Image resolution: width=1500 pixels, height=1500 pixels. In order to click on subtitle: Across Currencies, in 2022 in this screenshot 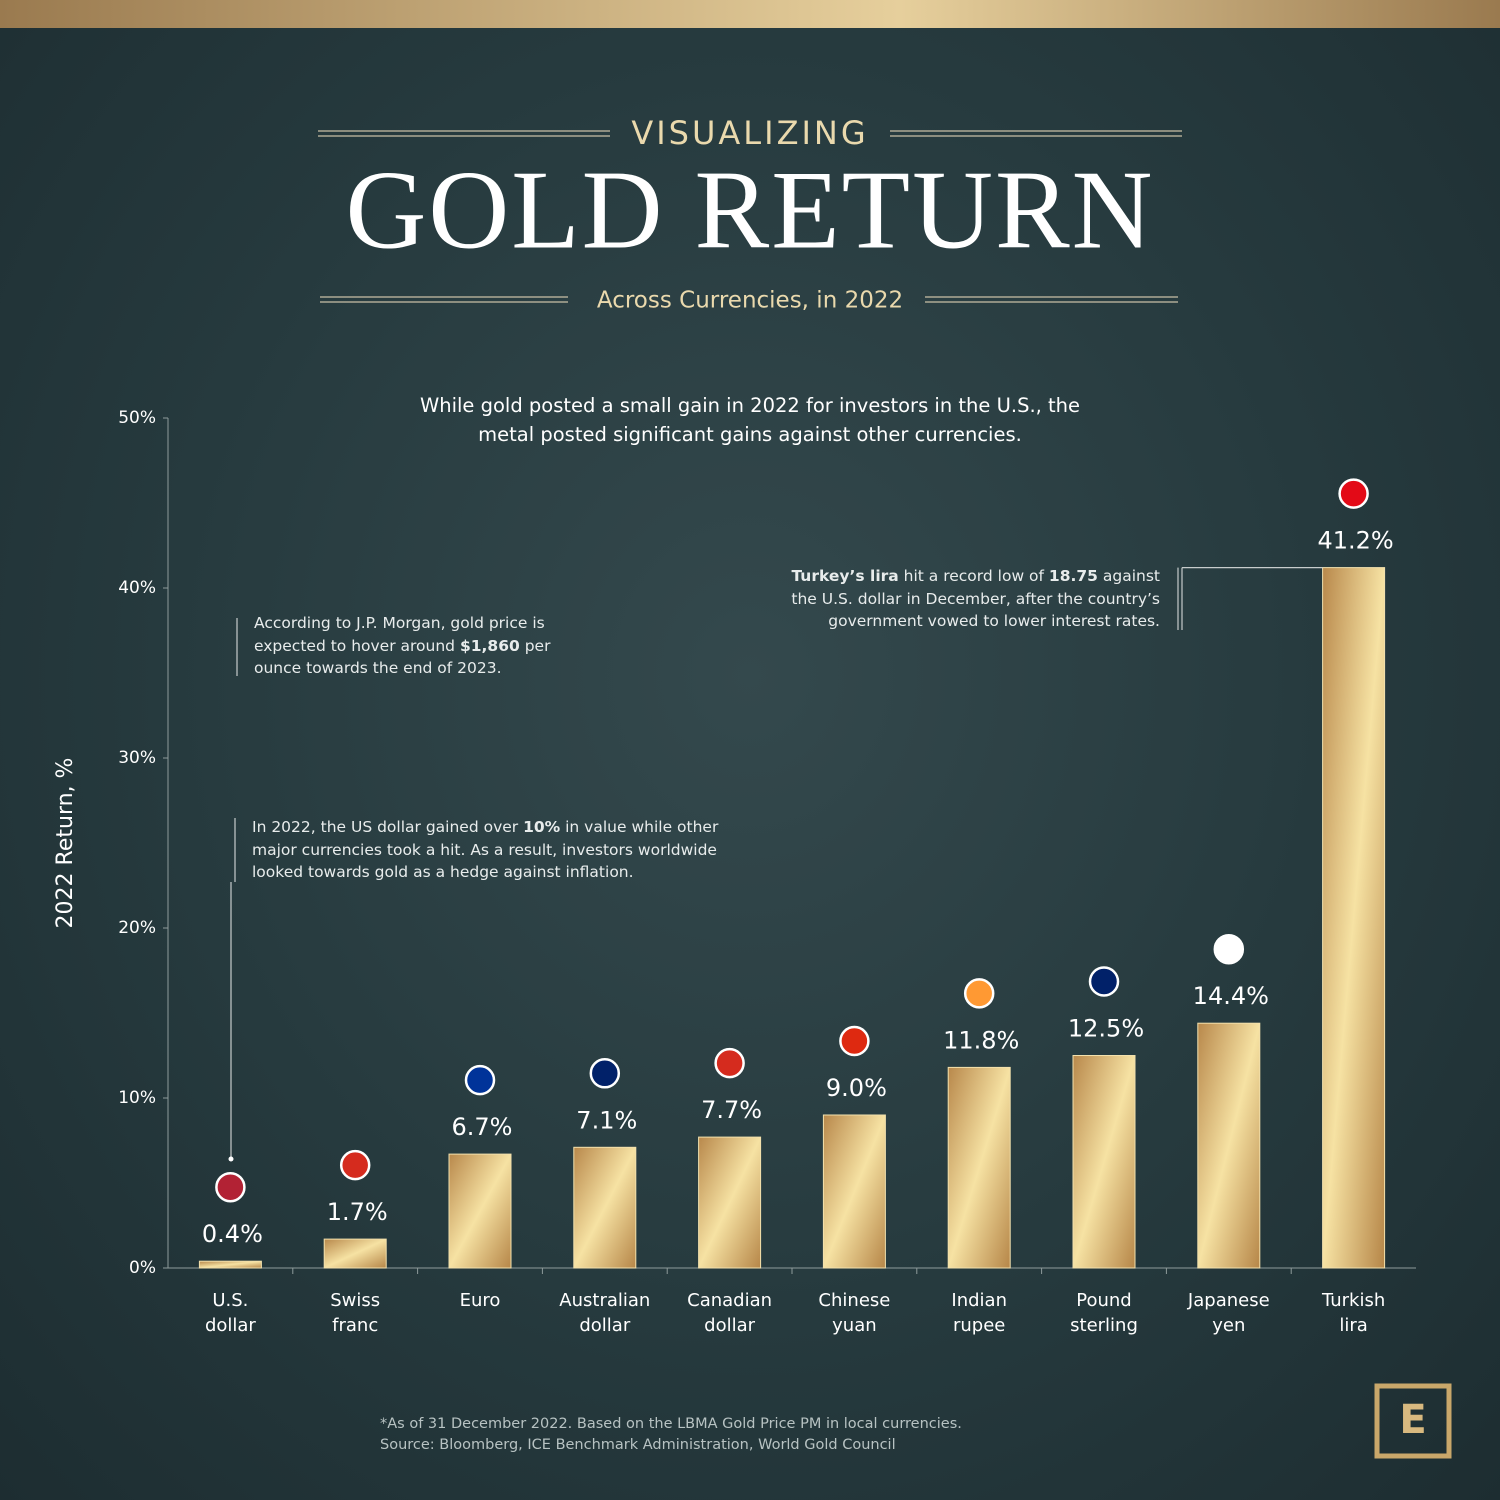, I will do `click(750, 301)`.